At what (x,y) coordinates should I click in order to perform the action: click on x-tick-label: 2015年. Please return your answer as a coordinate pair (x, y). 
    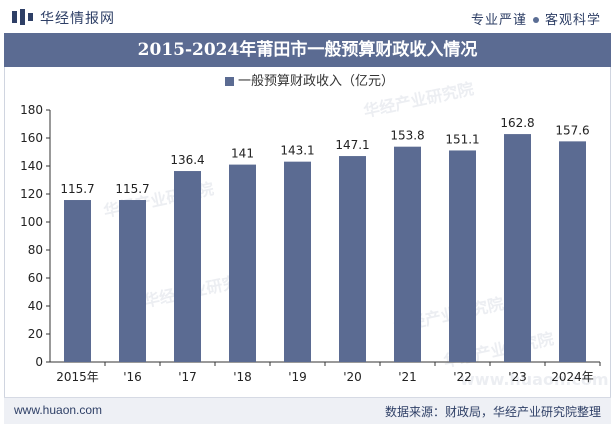
    Looking at the image, I should click on (77, 377).